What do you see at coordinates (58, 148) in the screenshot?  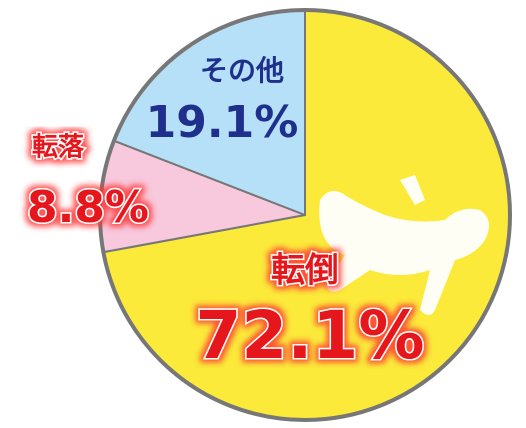 I see `category-label: 転落` at bounding box center [58, 148].